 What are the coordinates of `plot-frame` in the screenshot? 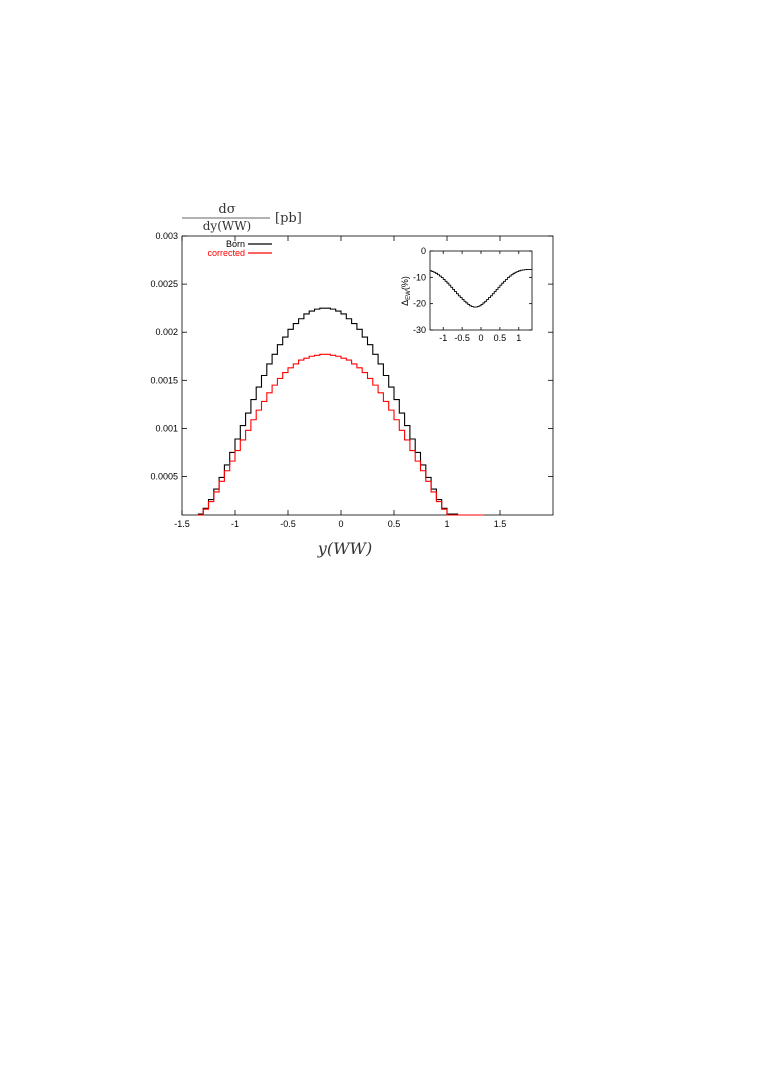 It's located at (367, 375).